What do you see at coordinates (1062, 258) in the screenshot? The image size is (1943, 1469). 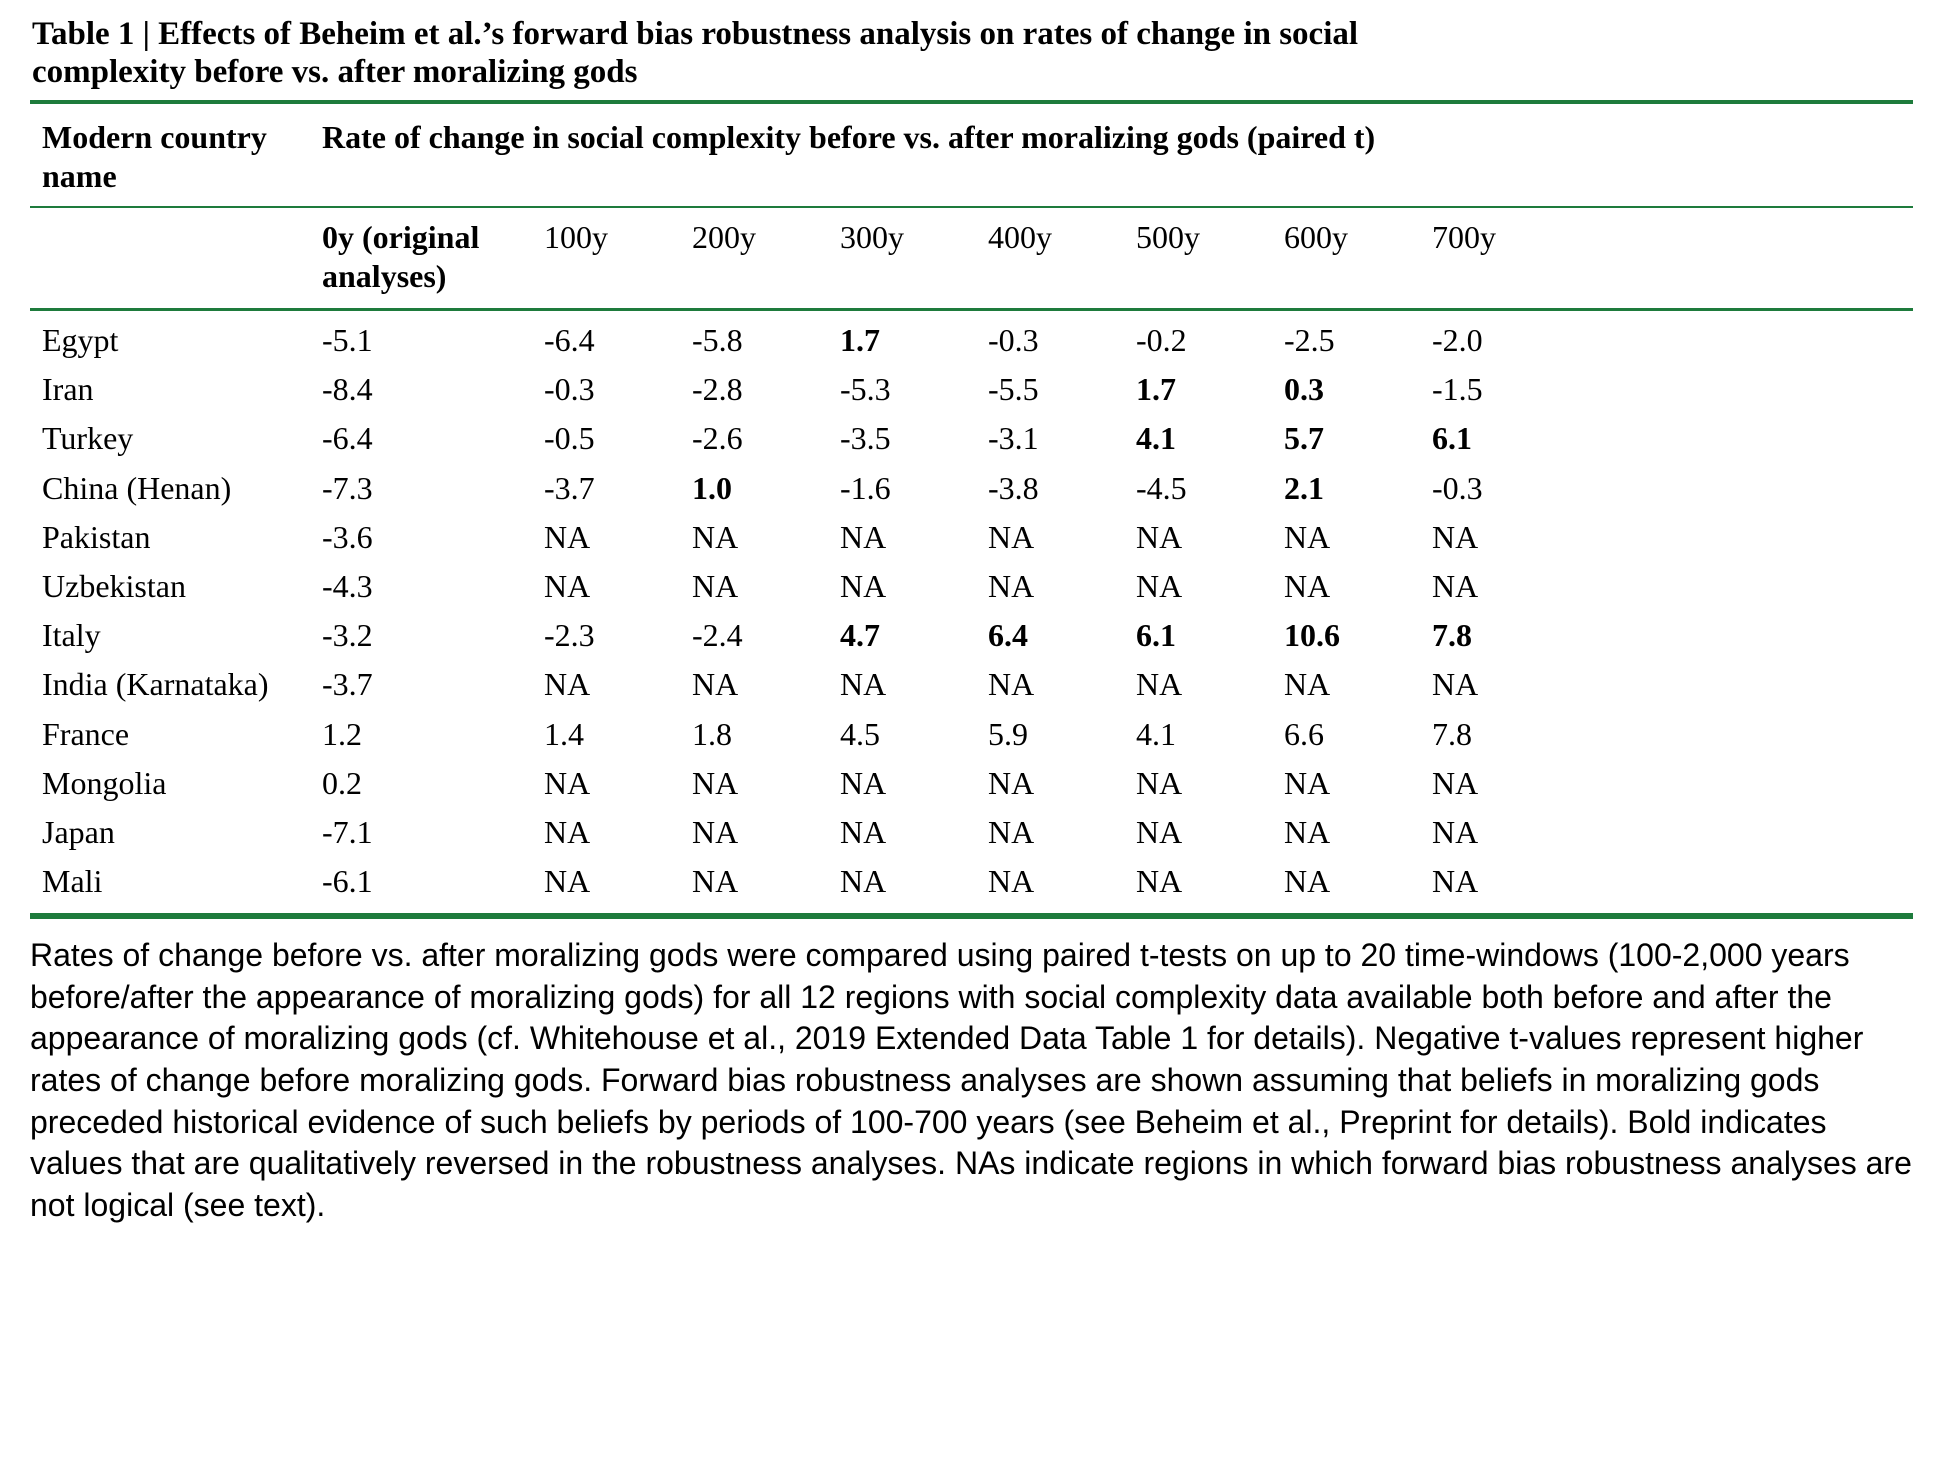 I see `subheader-400y: 400y` at bounding box center [1062, 258].